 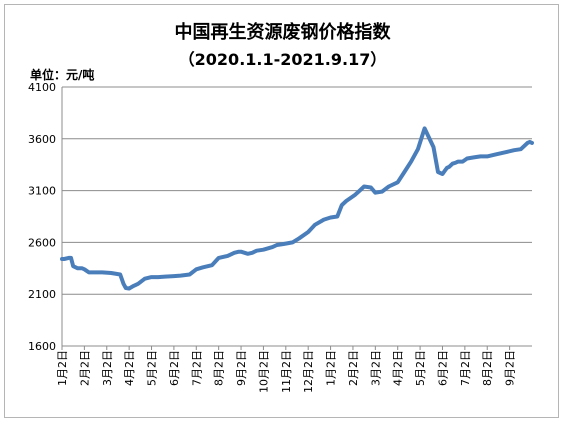 What do you see at coordinates (282, 59) in the screenshot?
I see `chart-subtitle: （2020.1.1-2021.9.17）` at bounding box center [282, 59].